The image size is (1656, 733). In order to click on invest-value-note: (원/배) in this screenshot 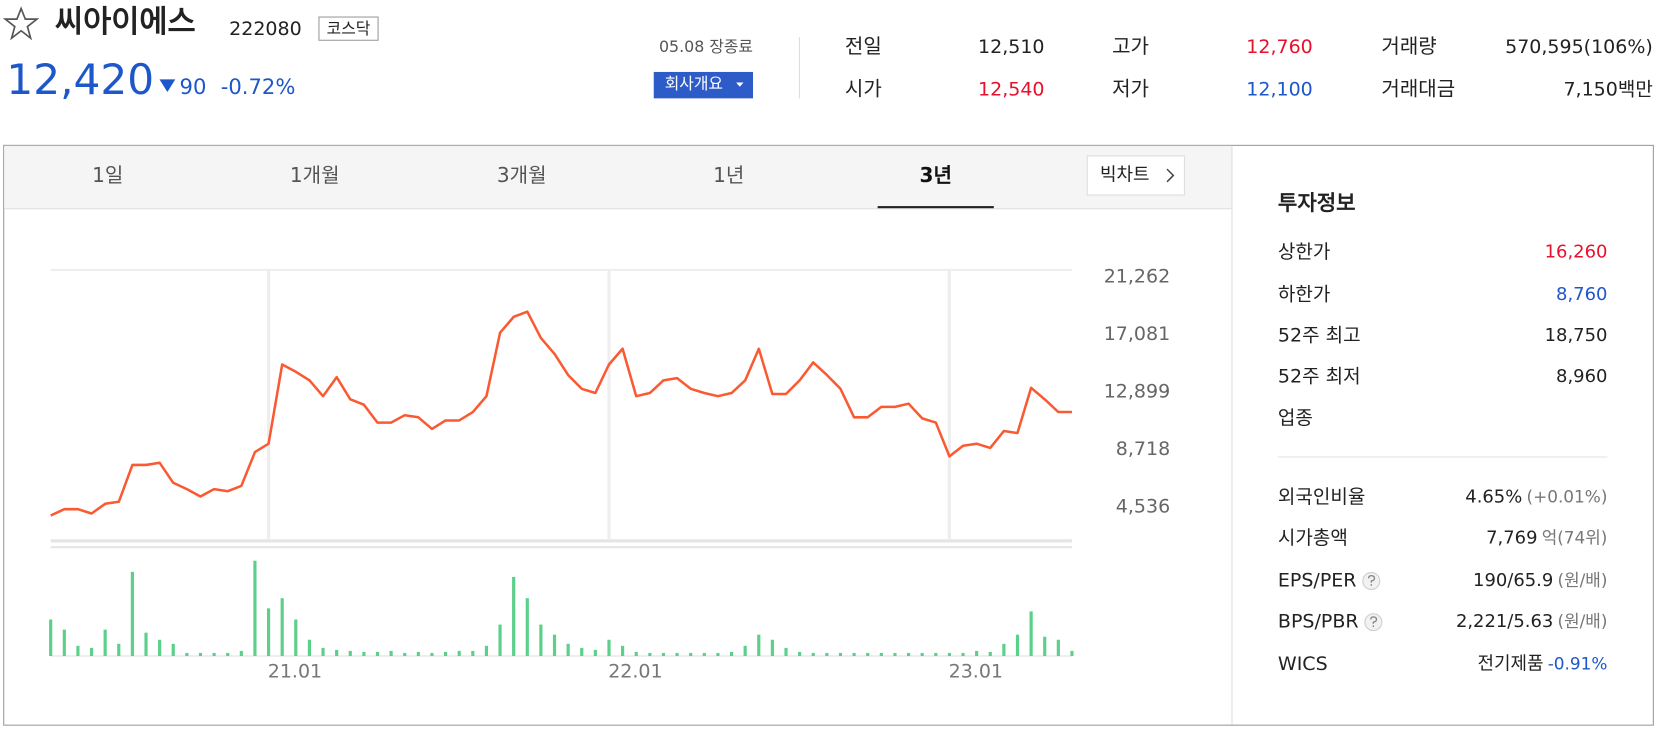, I will do `click(1583, 621)`.